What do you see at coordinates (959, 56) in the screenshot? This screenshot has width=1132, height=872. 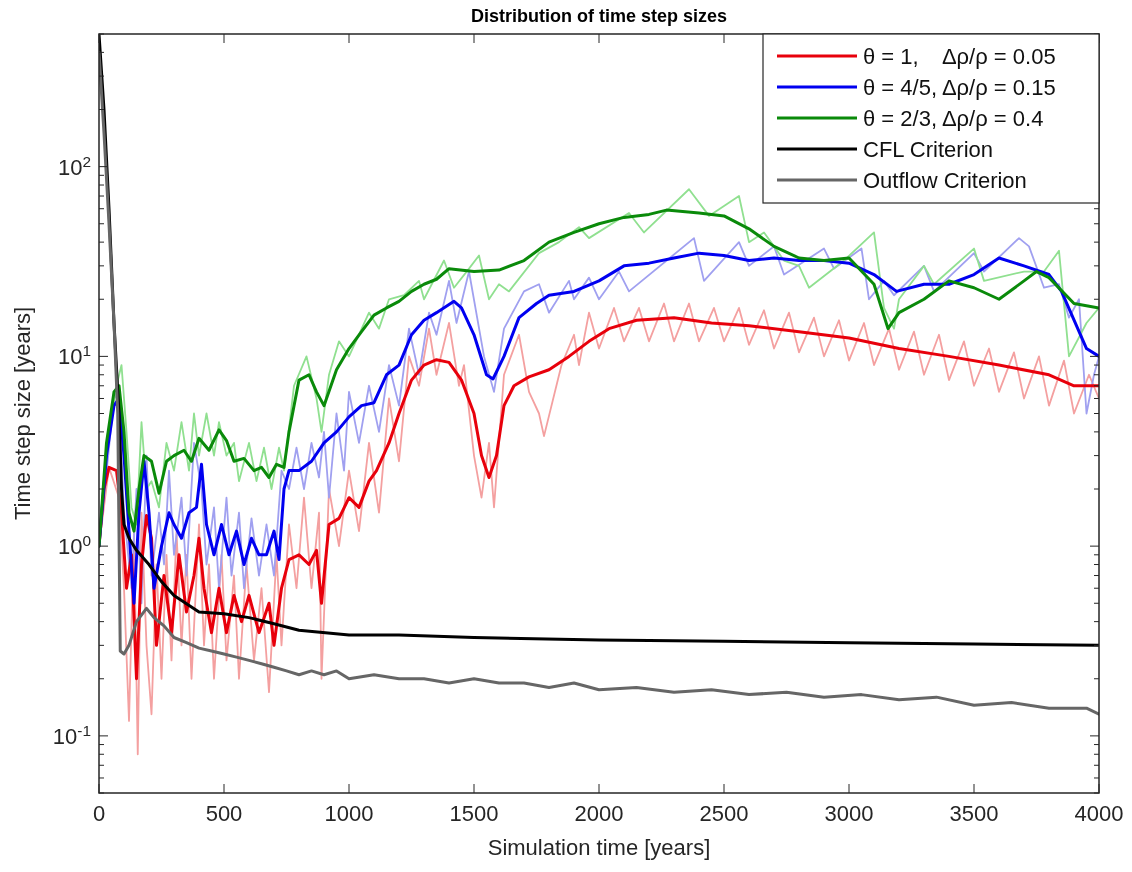 I see `legend-label: θ = 1, Δρ/ρ = 0.05` at bounding box center [959, 56].